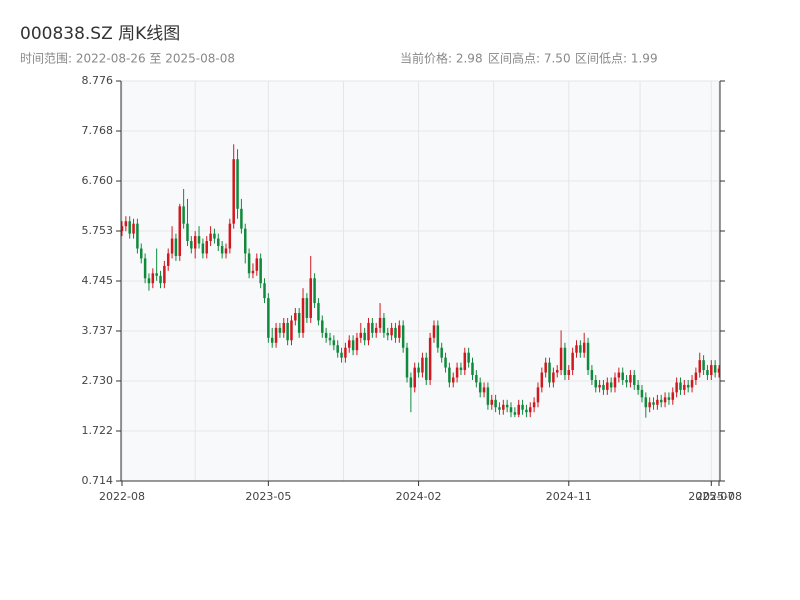  I want to click on y-tick-label: 6.760, so click(98, 180).